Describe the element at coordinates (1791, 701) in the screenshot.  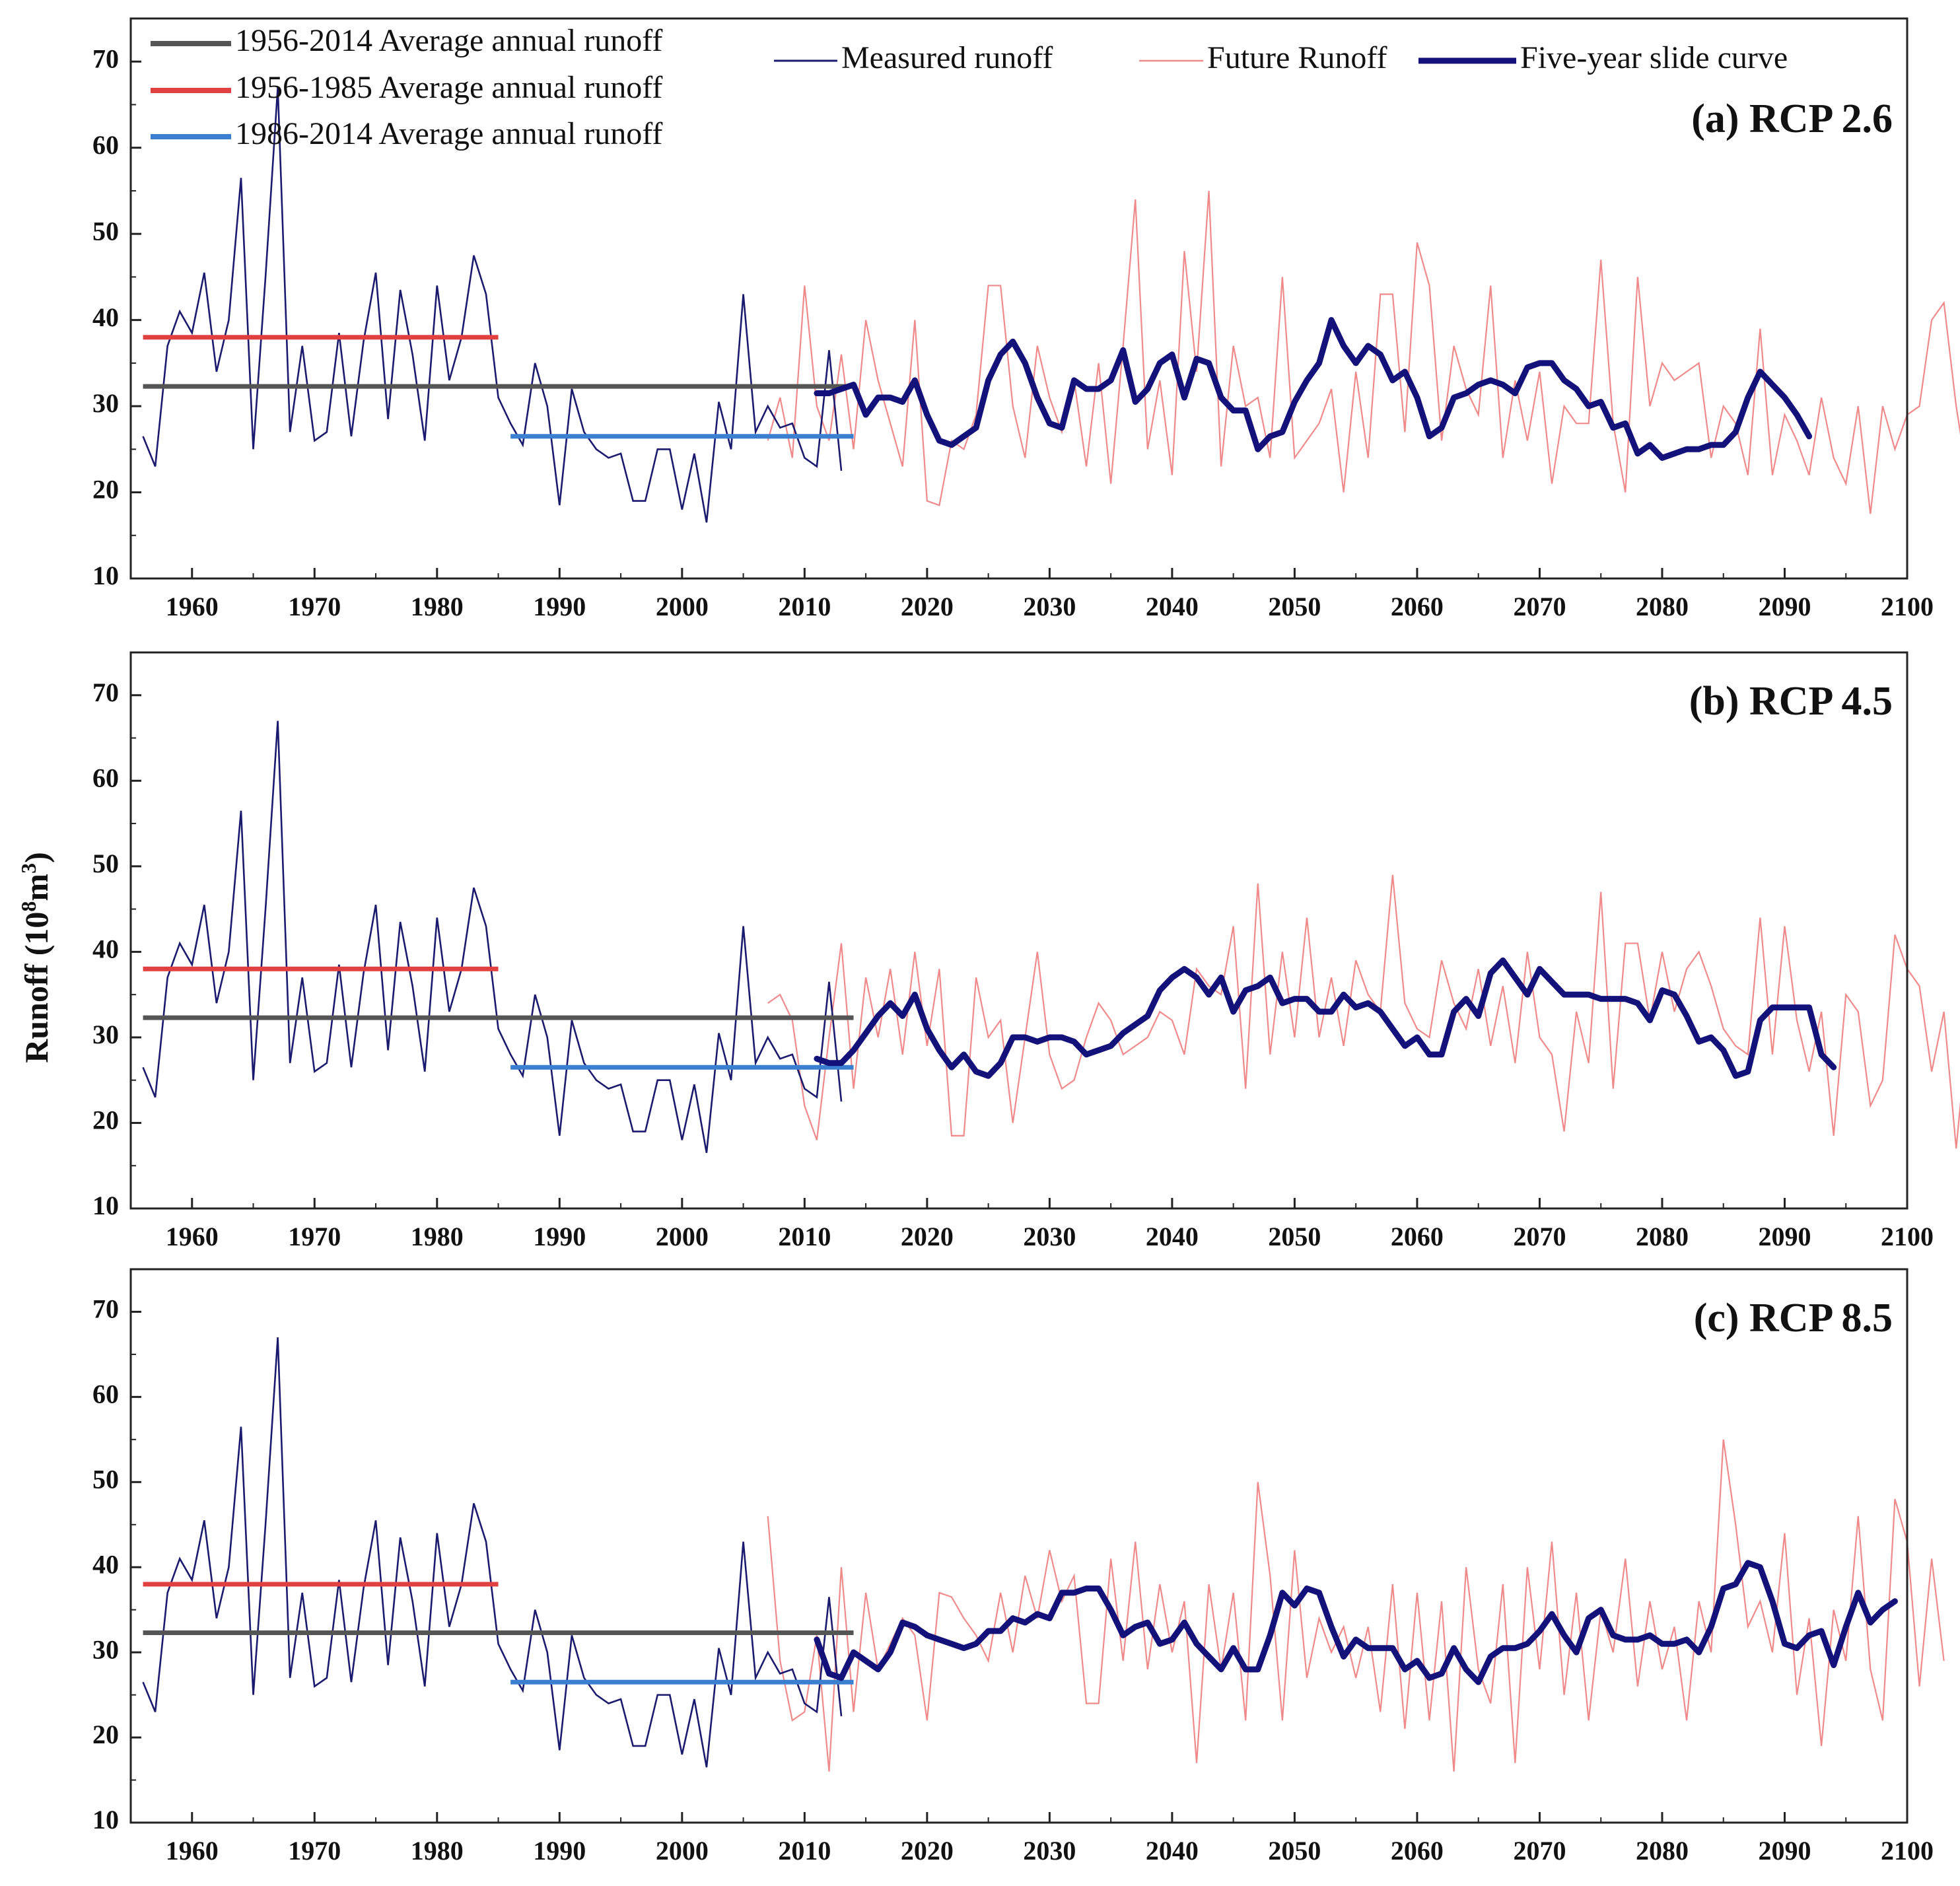
I see `panel-label: (b) RCP 4.5` at that location.